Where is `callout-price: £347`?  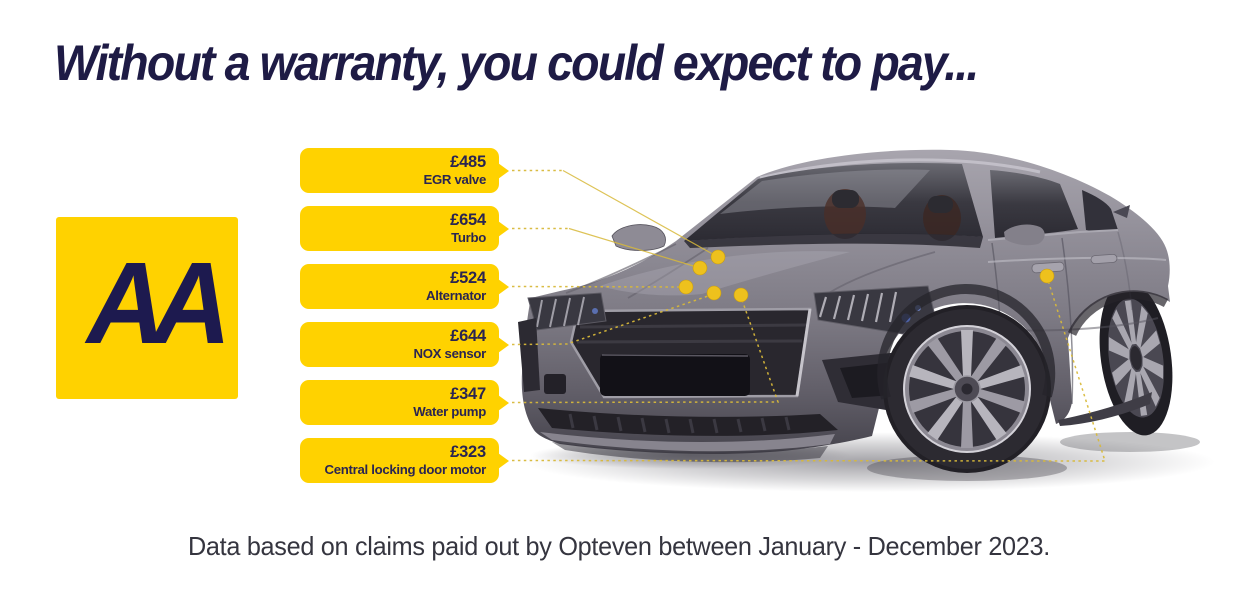 callout-price: £347 is located at coordinates (468, 394).